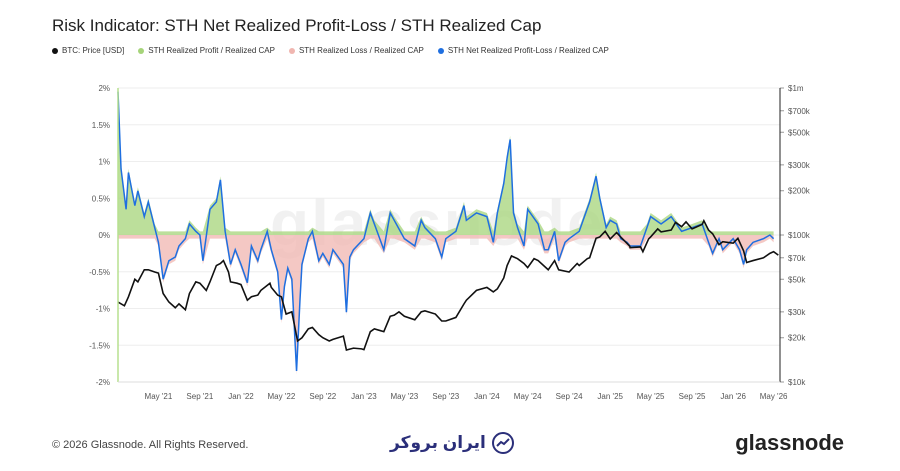 Image resolution: width=900 pixels, height=471 pixels. What do you see at coordinates (797, 279) in the screenshot?
I see `y-right-tick-label: $50k` at bounding box center [797, 279].